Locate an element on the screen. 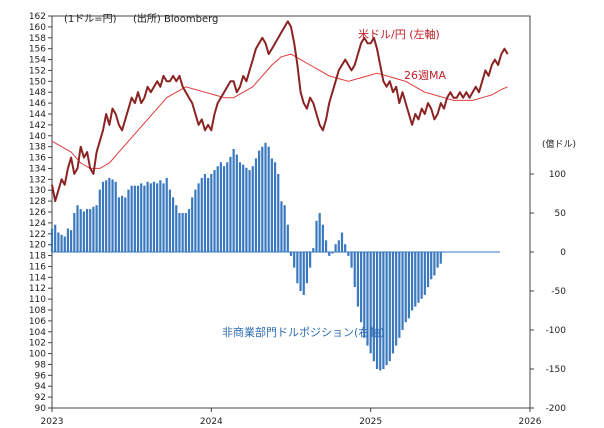 The width and height of the screenshot is (604, 428). left-axis-tick-label: 116 is located at coordinates (37, 267).